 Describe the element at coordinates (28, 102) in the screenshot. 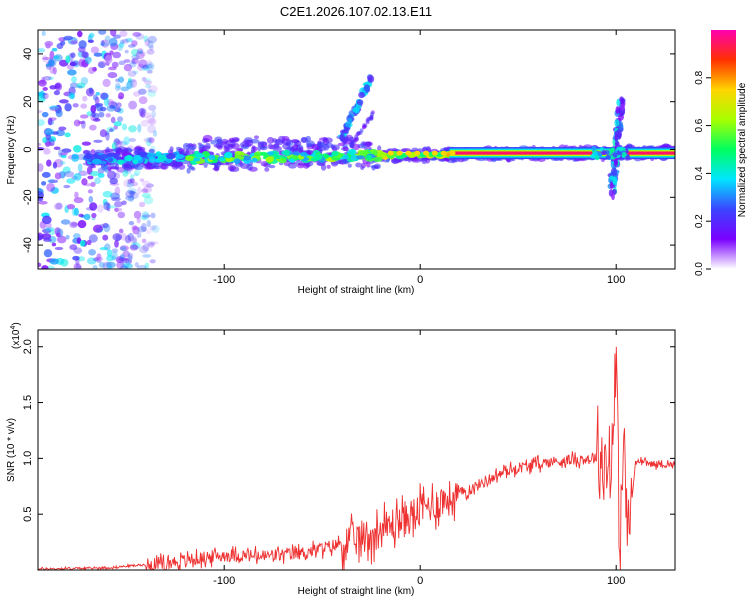

I see `y-tick-label: 20` at that location.